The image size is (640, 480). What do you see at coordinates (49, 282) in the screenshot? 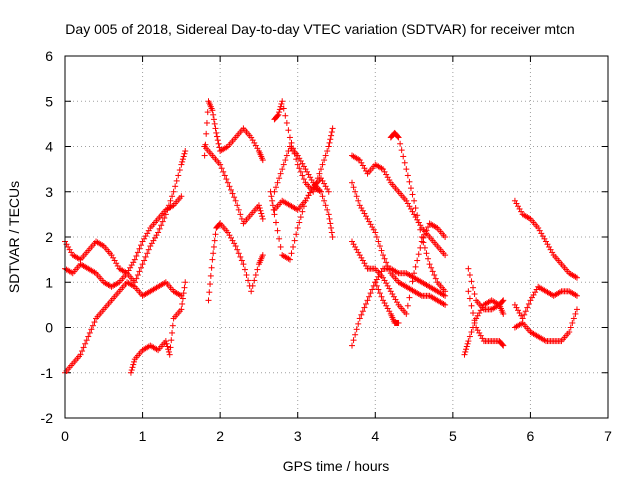
I see `y-tick-label: 1` at bounding box center [49, 282].